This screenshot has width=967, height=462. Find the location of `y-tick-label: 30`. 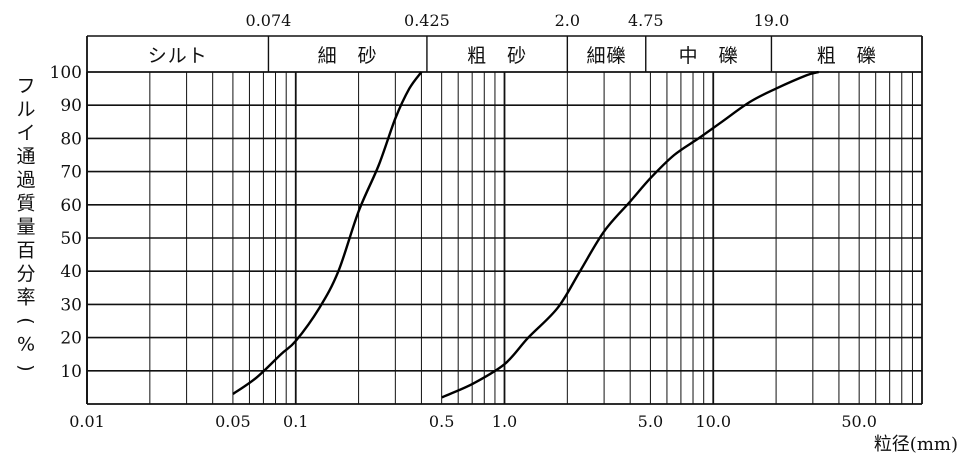

y-tick-label: 30 is located at coordinates (71, 305).